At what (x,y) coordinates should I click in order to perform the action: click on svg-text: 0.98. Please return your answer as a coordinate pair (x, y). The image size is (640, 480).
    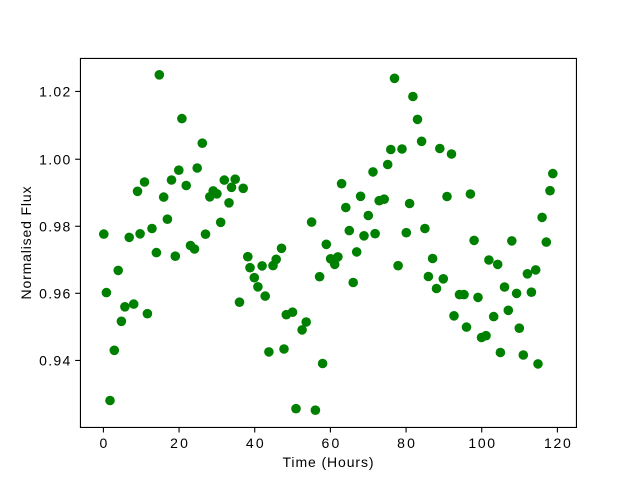
    Looking at the image, I should click on (54, 226).